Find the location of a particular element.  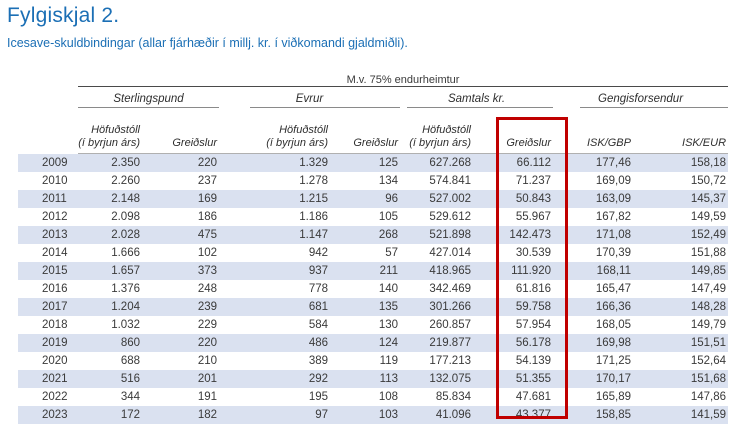

cell-eur-principal: 389 is located at coordinates (318, 361).